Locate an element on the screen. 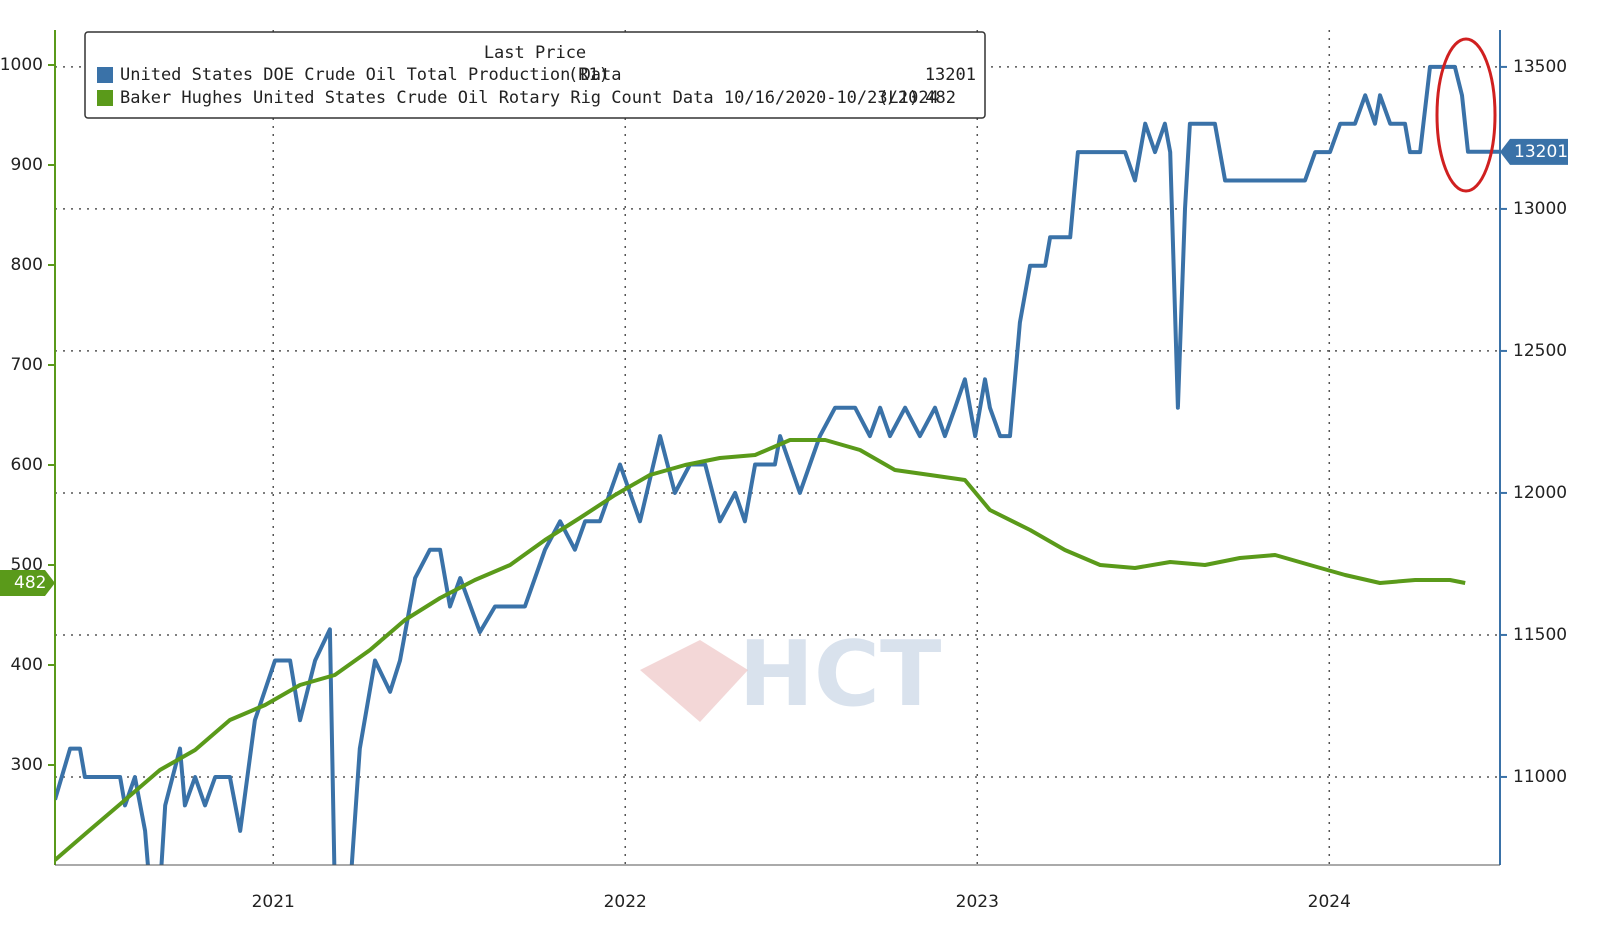 The width and height of the screenshot is (1600, 932). last-value-label: 13201 is located at coordinates (1541, 152).